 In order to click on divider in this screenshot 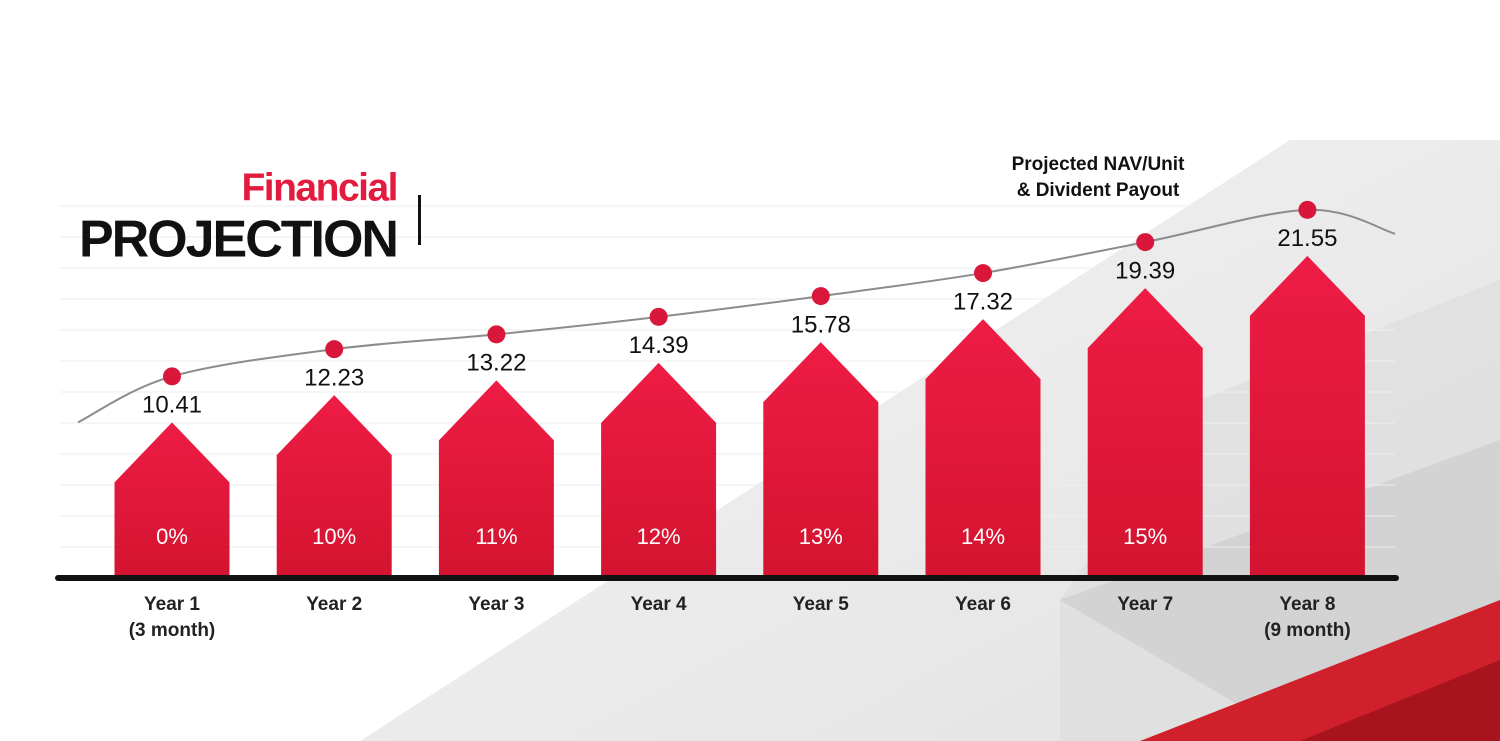, I will do `click(419, 220)`.